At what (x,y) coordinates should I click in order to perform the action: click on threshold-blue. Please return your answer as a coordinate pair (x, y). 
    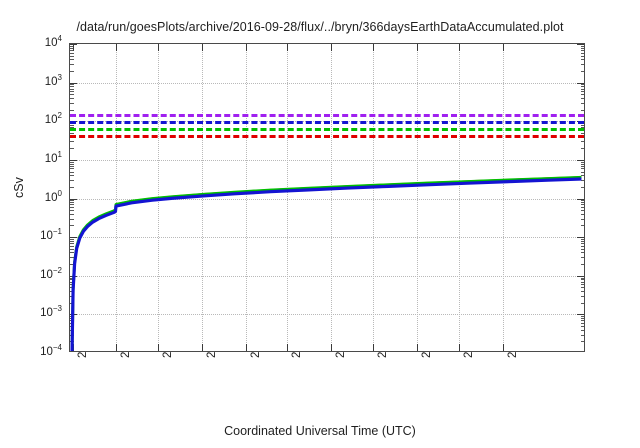
    Looking at the image, I should click on (327, 123).